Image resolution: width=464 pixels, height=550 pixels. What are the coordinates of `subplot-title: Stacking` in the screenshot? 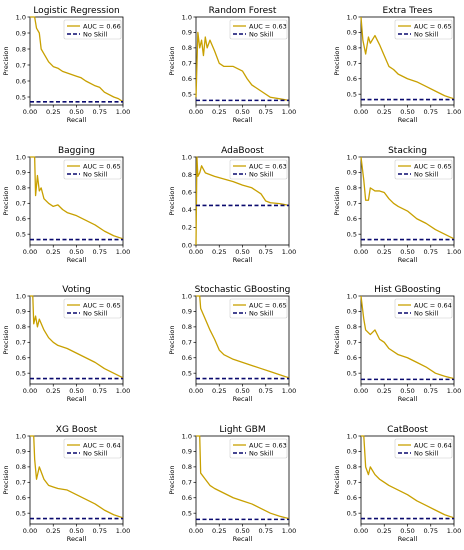 It's located at (407, 151).